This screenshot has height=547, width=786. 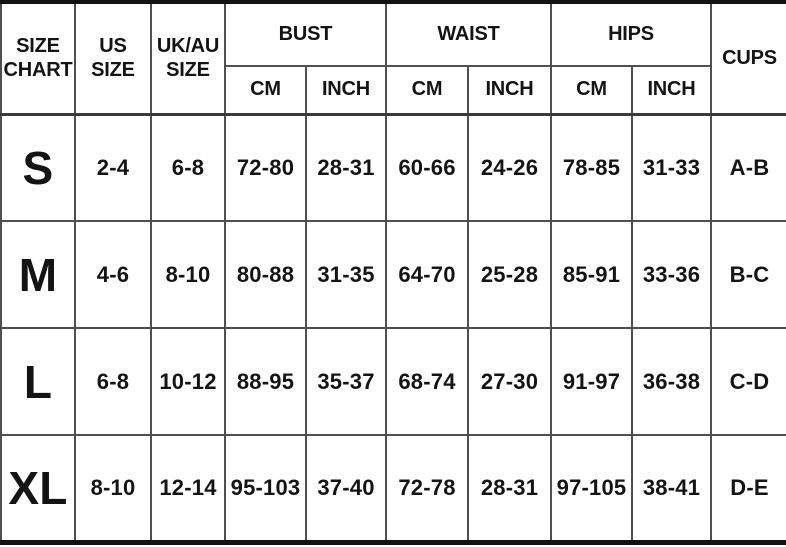 I want to click on waist-inch-value: 25-28, so click(x=509, y=275).